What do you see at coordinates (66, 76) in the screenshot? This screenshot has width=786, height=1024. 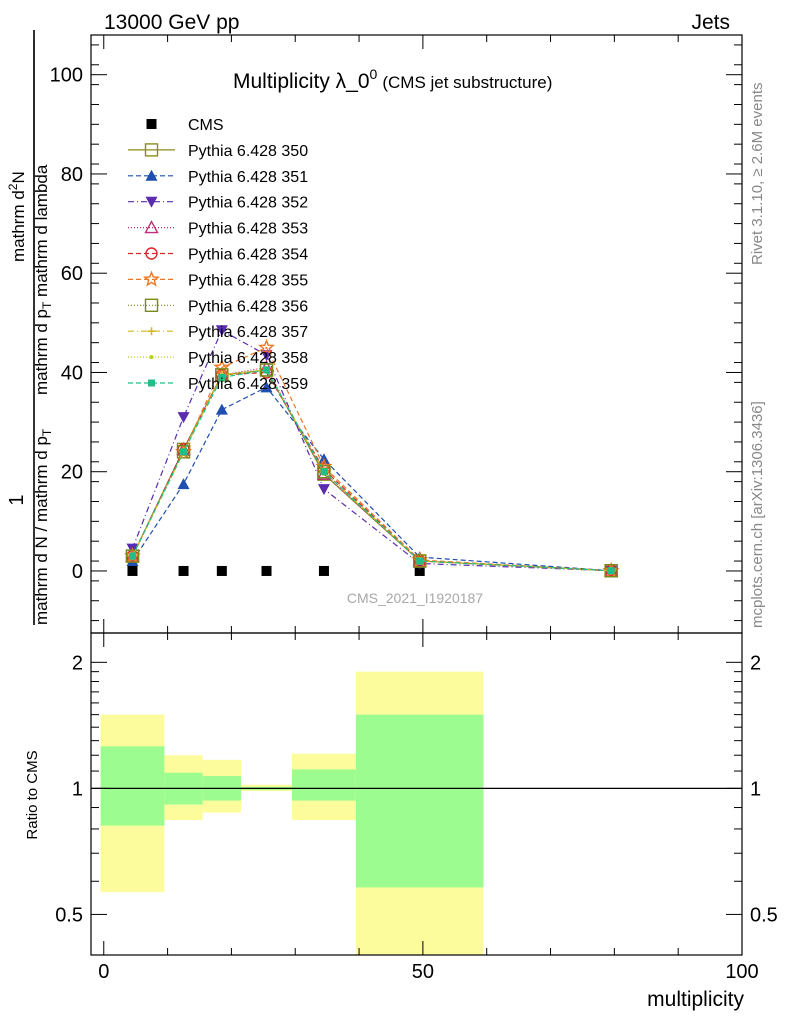 I see `y-tick-label: 100` at bounding box center [66, 76].